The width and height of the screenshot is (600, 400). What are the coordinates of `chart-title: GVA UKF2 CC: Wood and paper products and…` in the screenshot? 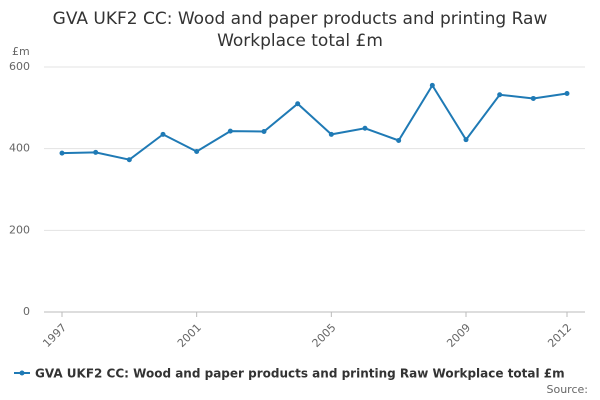 It's located at (300, 30).